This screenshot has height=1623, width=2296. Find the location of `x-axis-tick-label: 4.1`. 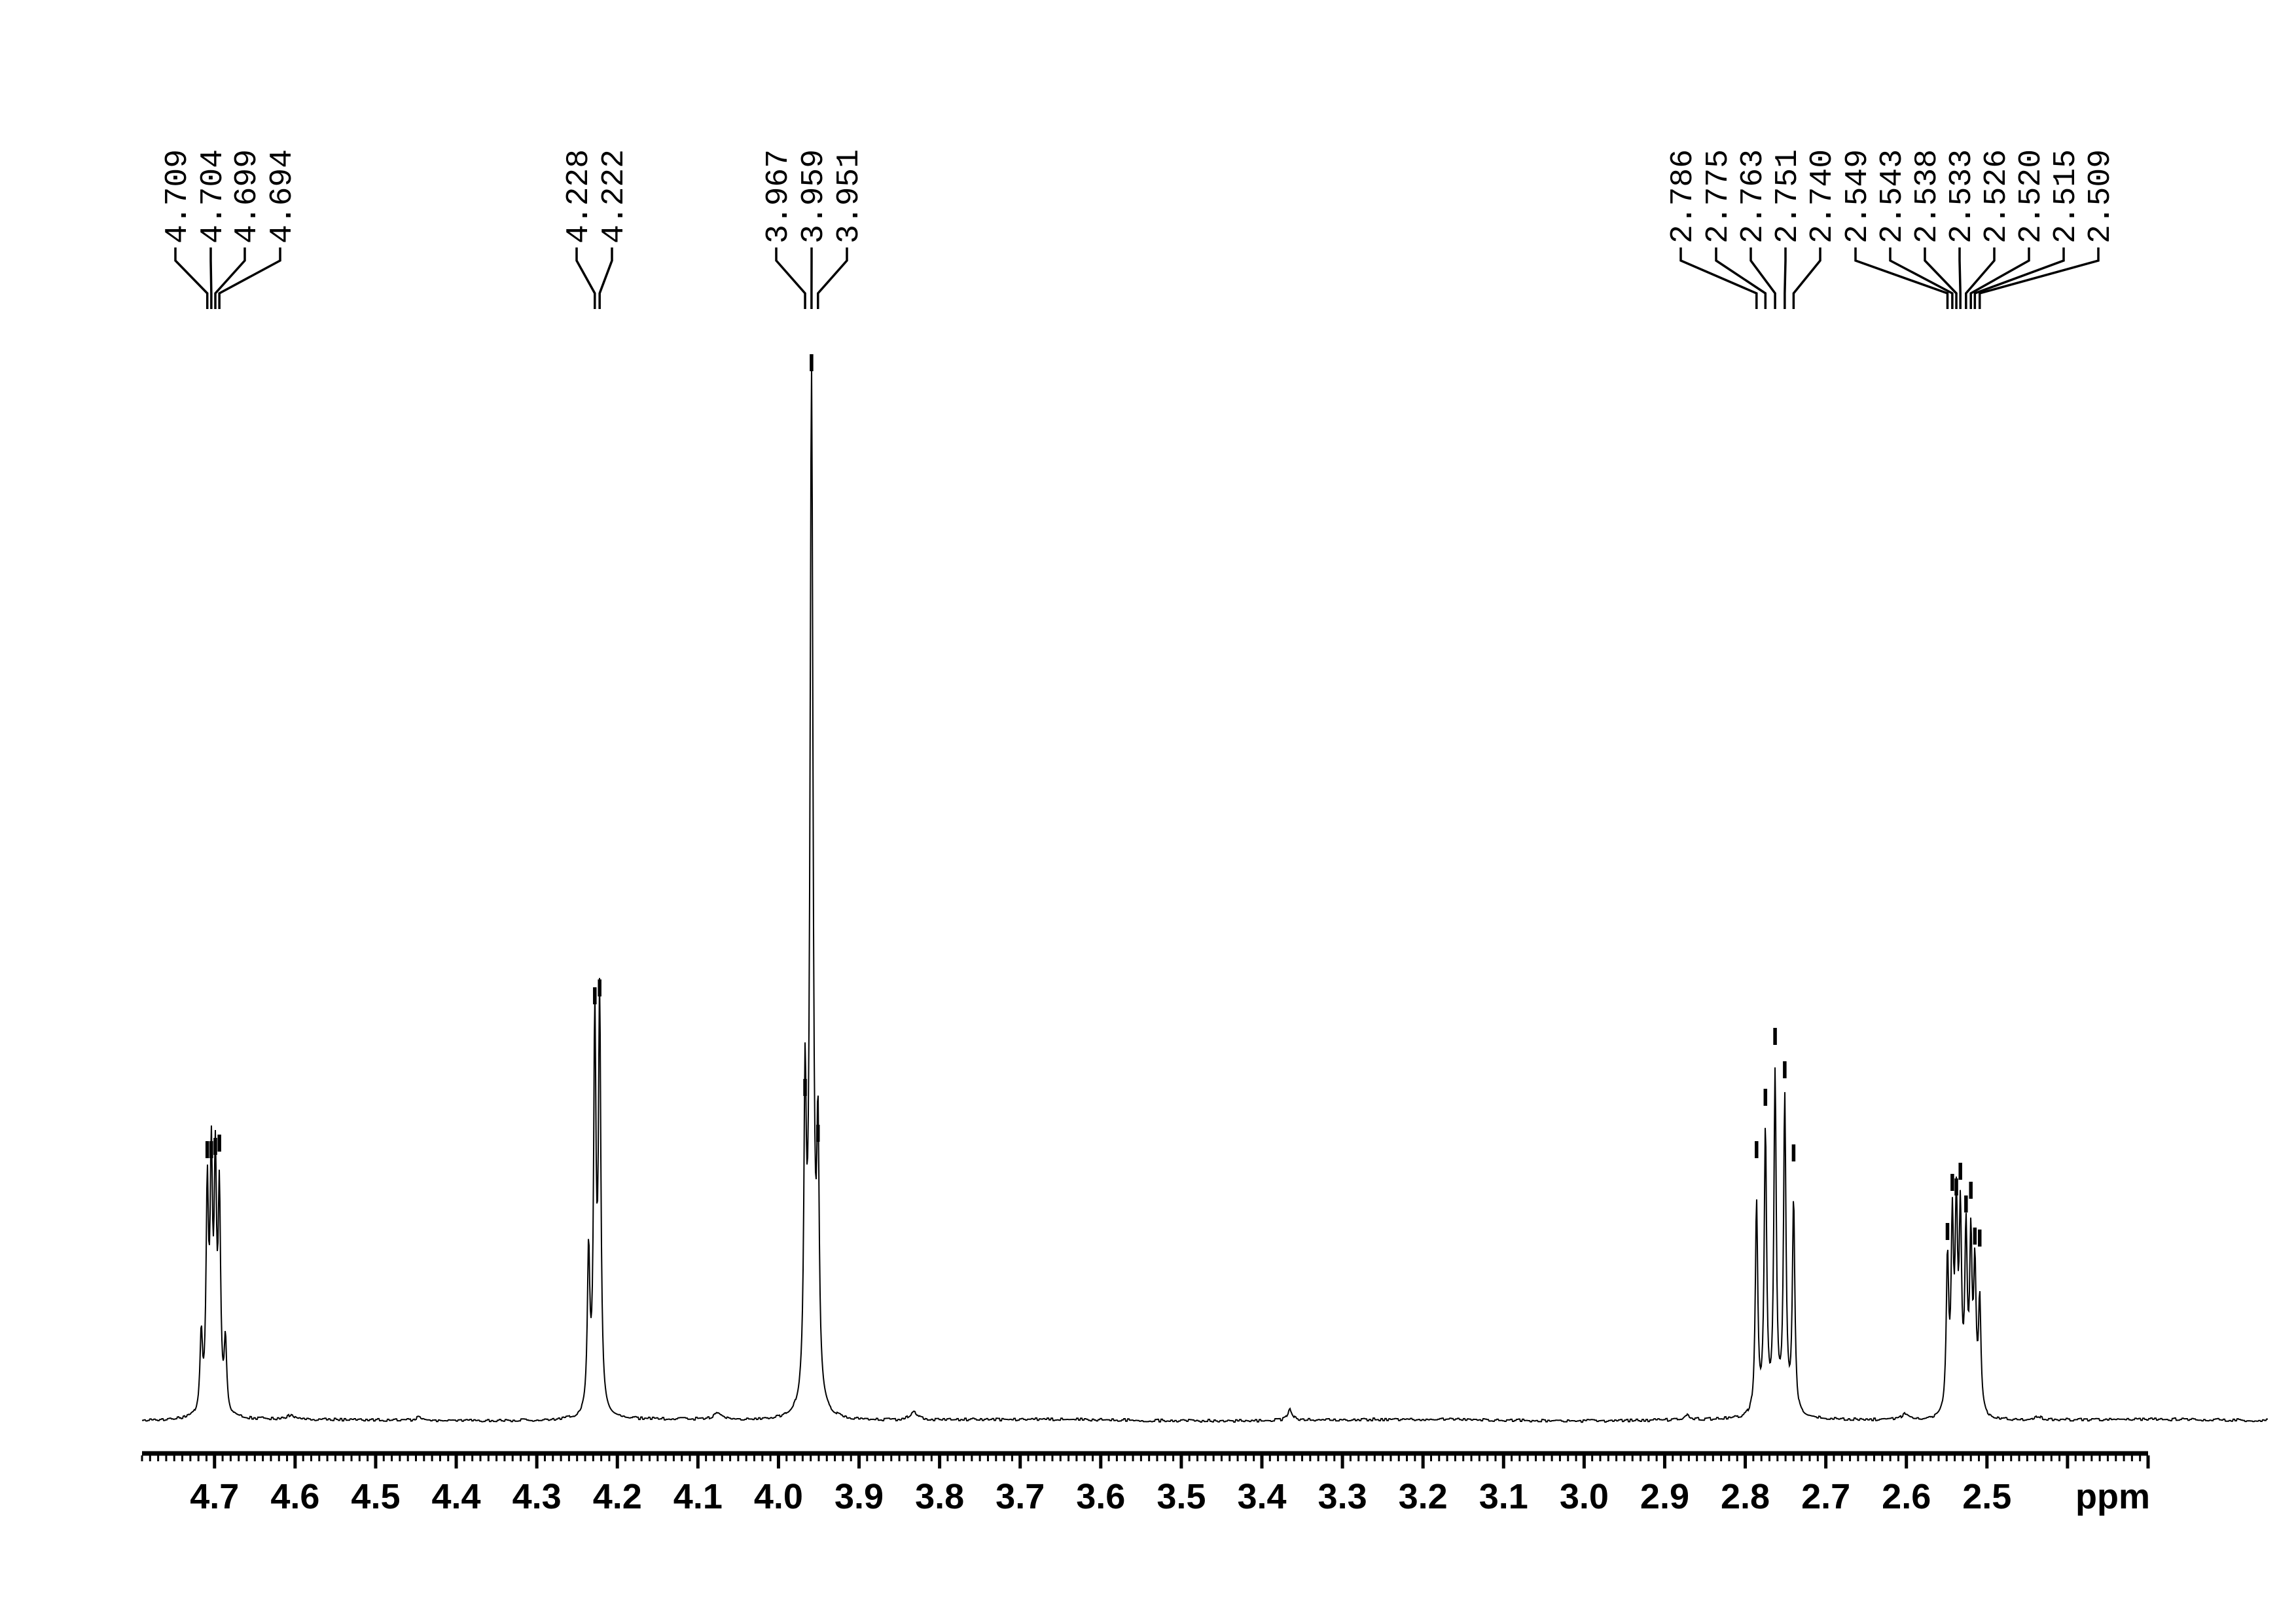

x-axis-tick-label: 4.1 is located at coordinates (698, 1496).